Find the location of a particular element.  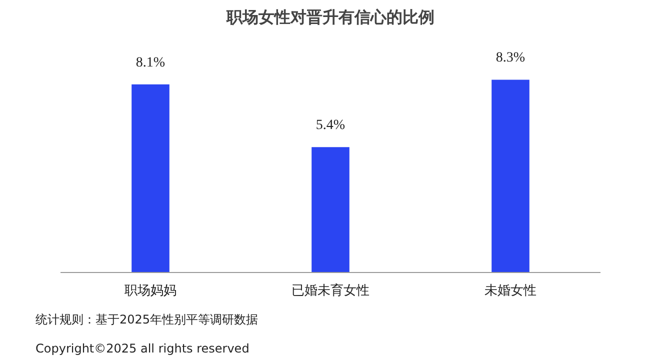

text: Copyright©2025 all rights reserved is located at coordinates (143, 349).